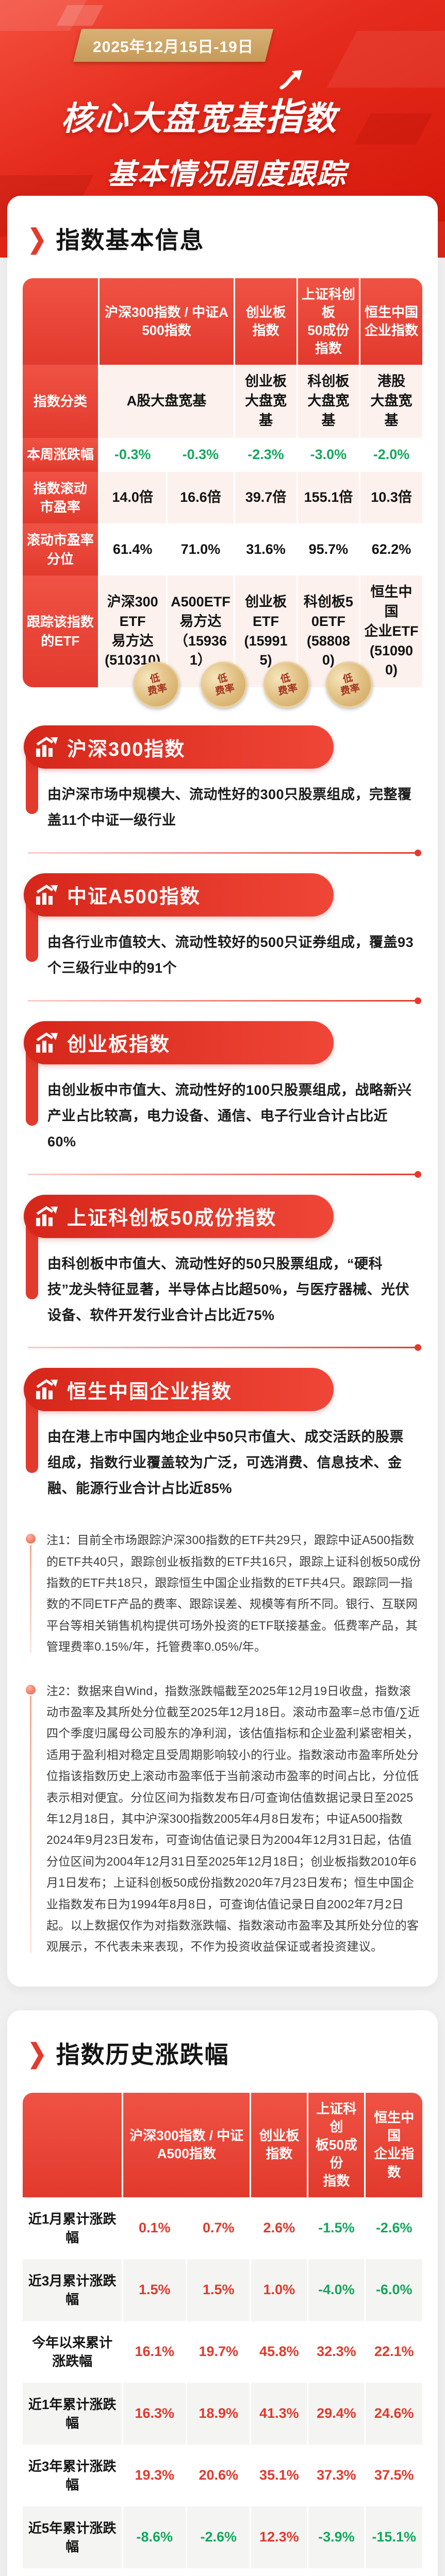 The width and height of the screenshot is (445, 2576). I want to click on table-row: 本周涨跌幅 -0.3% -0.3% -2.3% -3.0% -2.0%, so click(223, 454).